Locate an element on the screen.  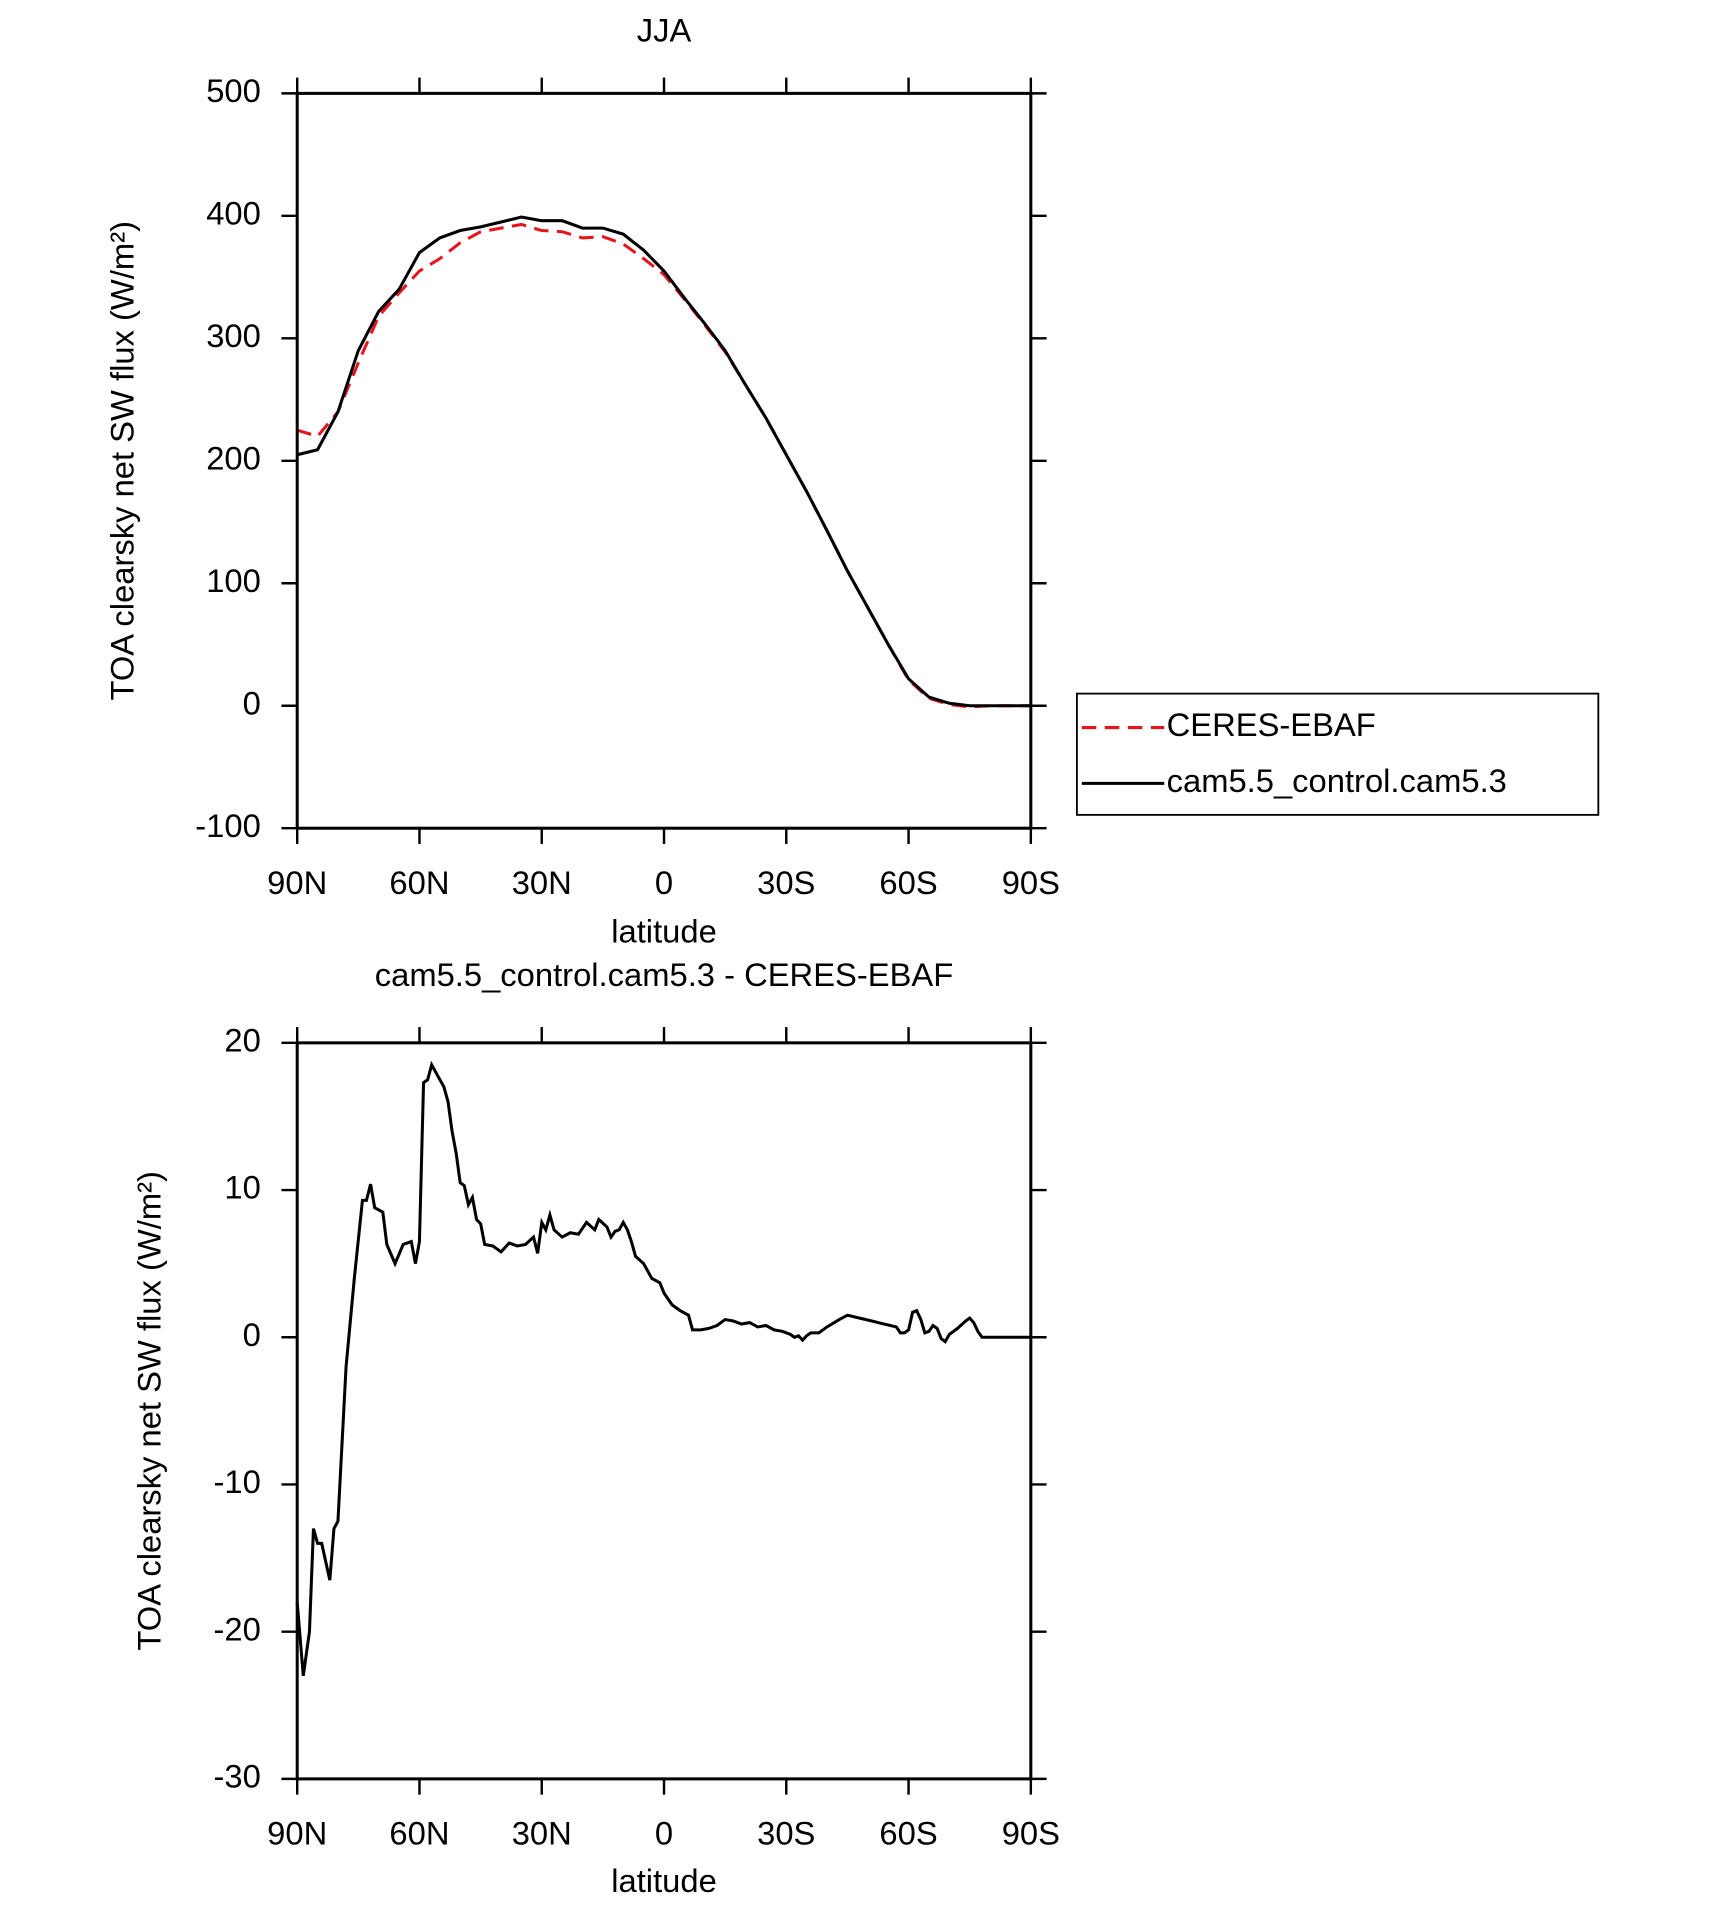
legend-box is located at coordinates (1337, 754).